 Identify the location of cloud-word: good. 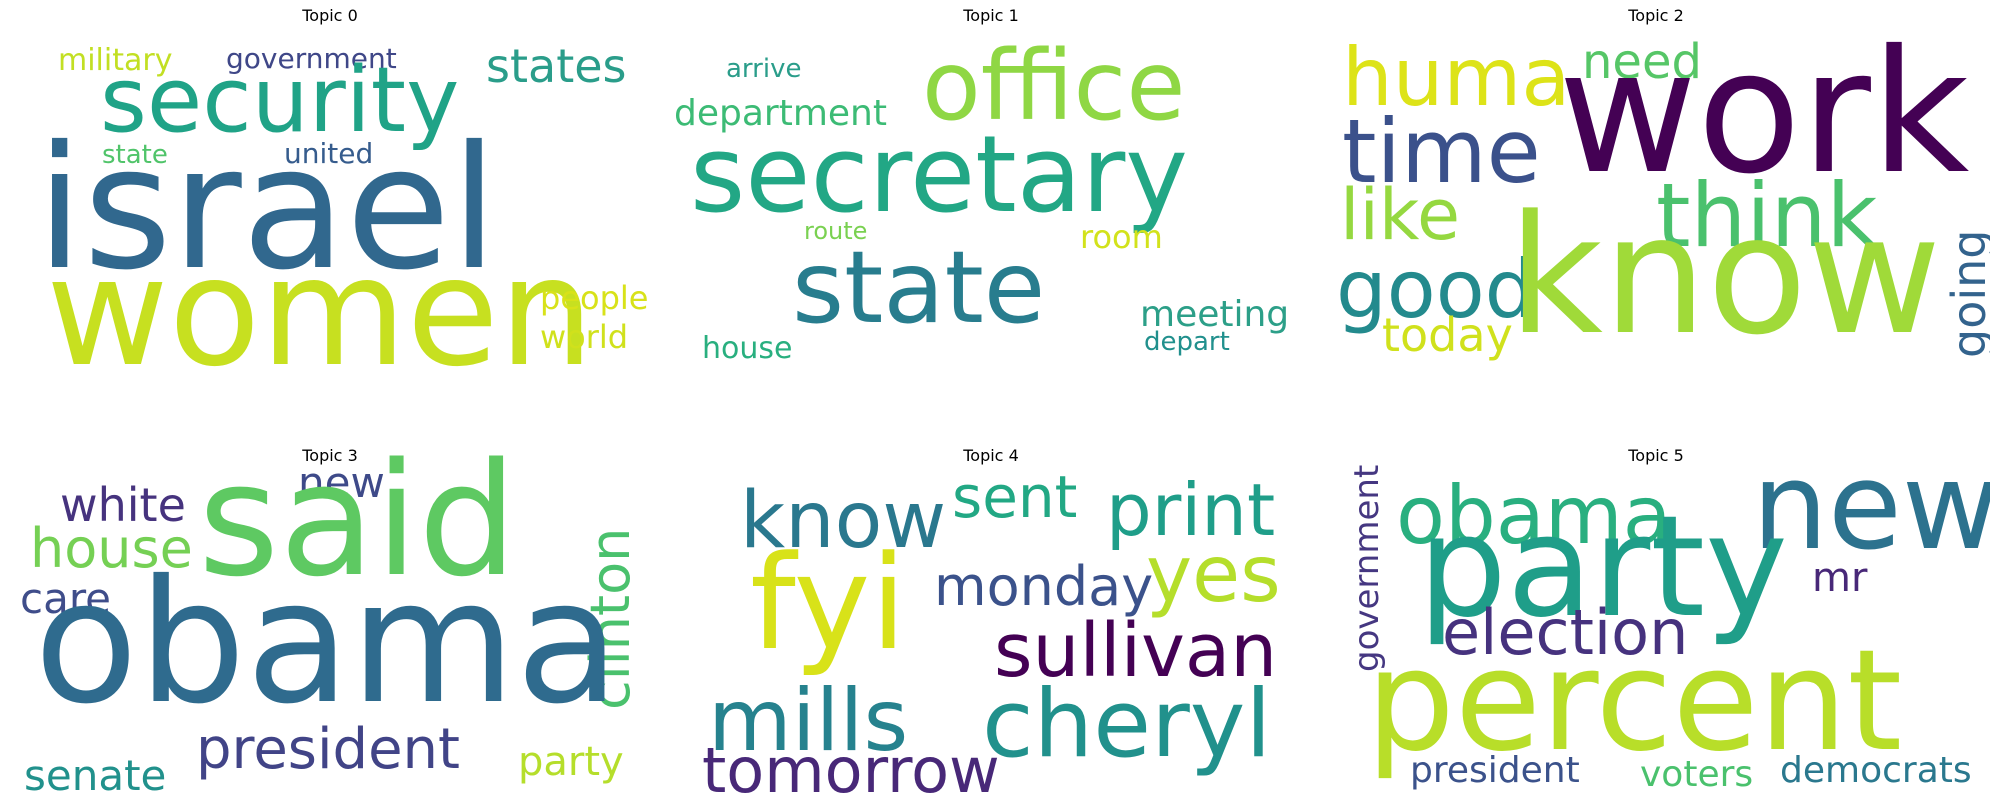
(1436, 289).